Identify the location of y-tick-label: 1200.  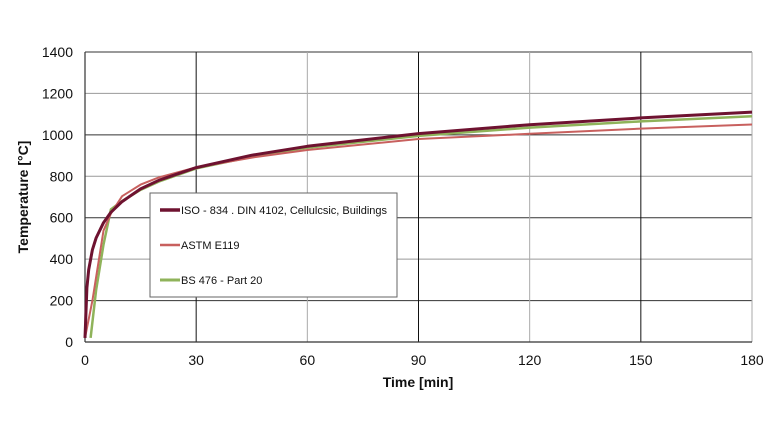
(57, 93).